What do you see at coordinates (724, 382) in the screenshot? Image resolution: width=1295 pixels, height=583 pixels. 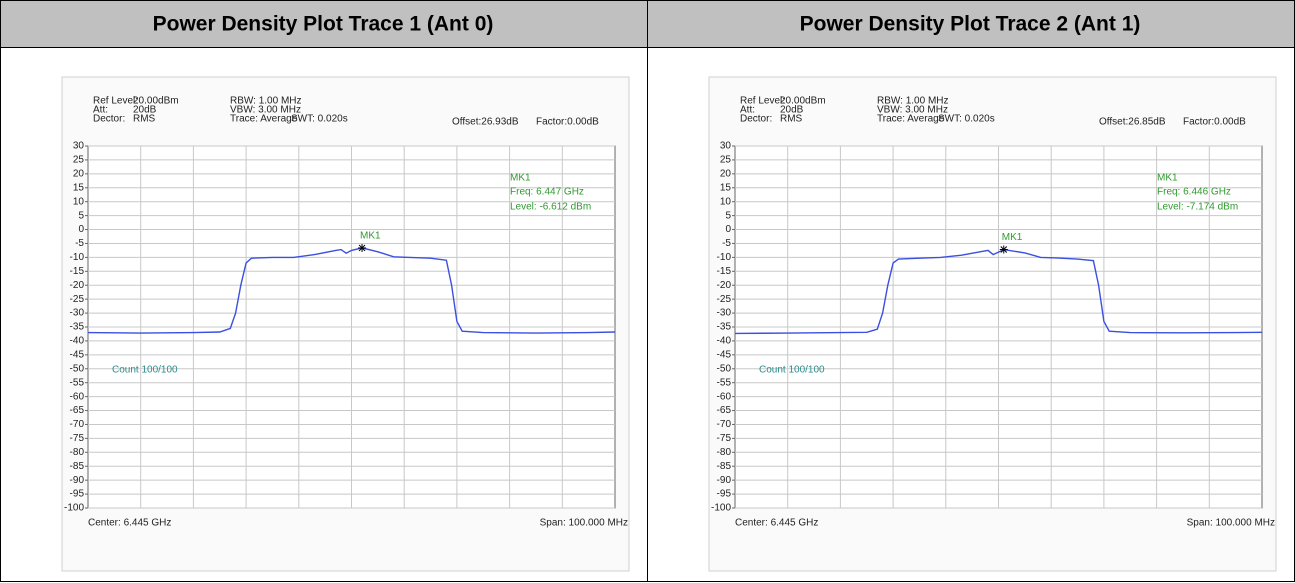 I see `y-tick-label: -55` at bounding box center [724, 382].